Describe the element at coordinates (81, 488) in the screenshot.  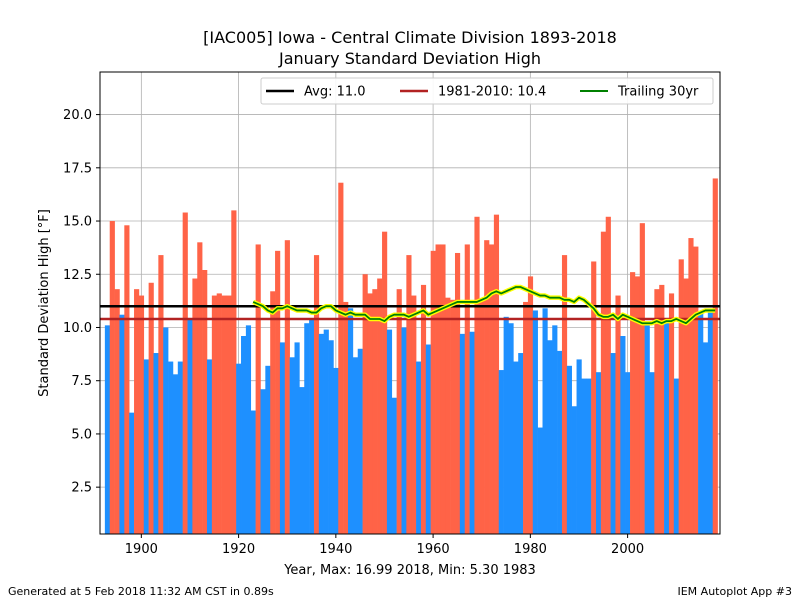
I see `y-tick-label: 2.5` at that location.